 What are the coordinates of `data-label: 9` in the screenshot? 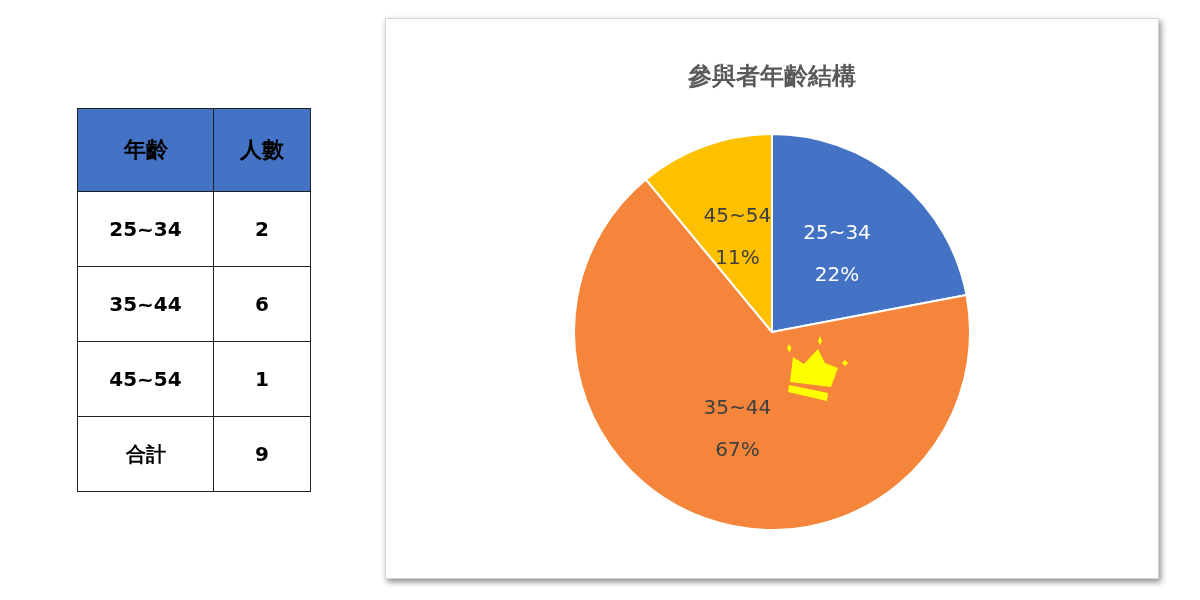 It's located at (262, 454).